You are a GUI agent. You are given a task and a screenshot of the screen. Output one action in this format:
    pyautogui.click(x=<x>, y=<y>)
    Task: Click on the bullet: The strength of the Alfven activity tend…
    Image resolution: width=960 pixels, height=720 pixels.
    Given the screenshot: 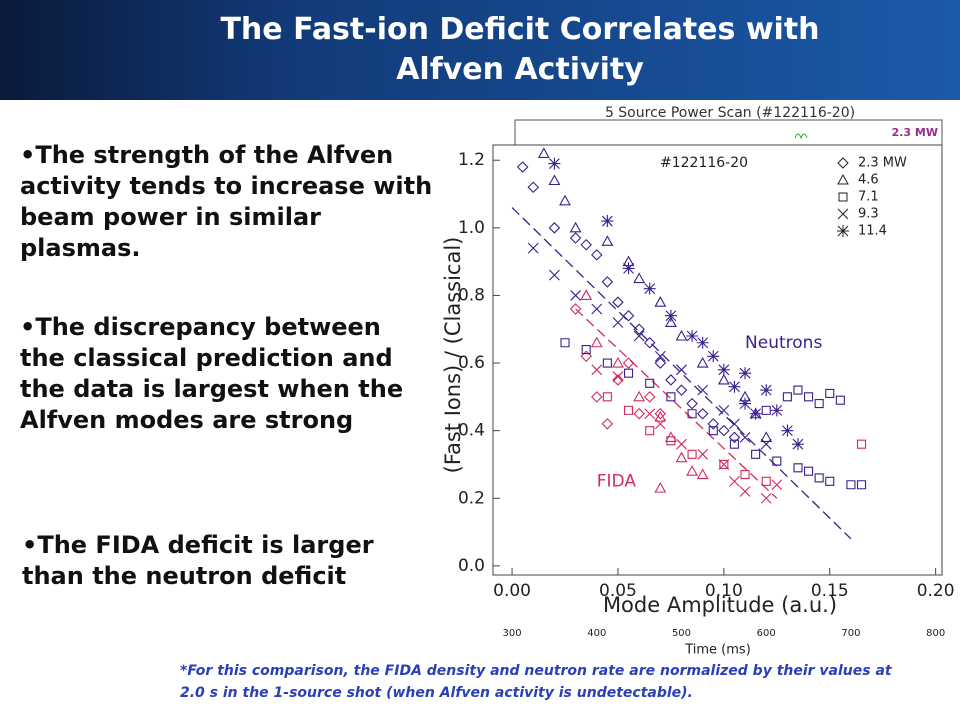 What is the action you would take?
    pyautogui.click(x=230, y=202)
    